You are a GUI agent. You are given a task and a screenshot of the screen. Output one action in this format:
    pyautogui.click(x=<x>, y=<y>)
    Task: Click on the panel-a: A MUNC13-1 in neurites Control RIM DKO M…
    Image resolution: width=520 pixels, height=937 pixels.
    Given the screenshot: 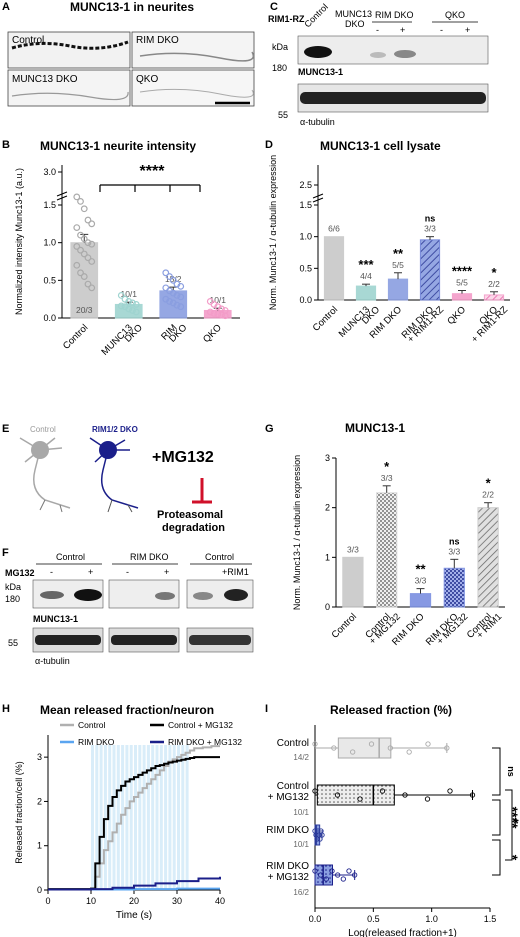 What is the action you would take?
    pyautogui.click(x=128, y=53)
    